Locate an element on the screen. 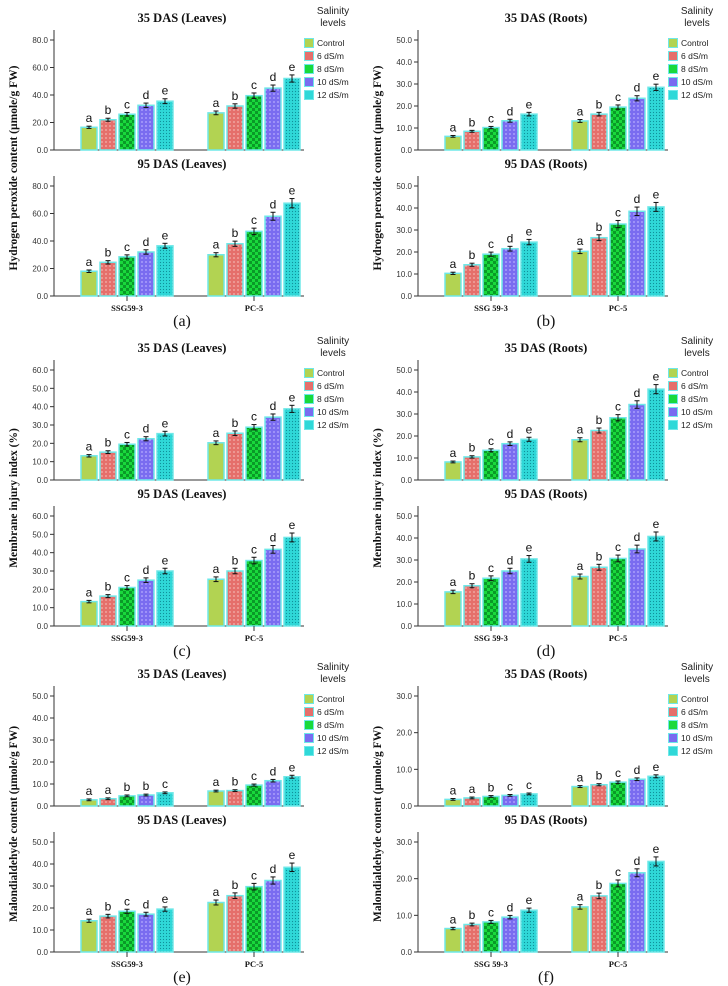  legend-label: 12 dS/m is located at coordinates (697, 94).